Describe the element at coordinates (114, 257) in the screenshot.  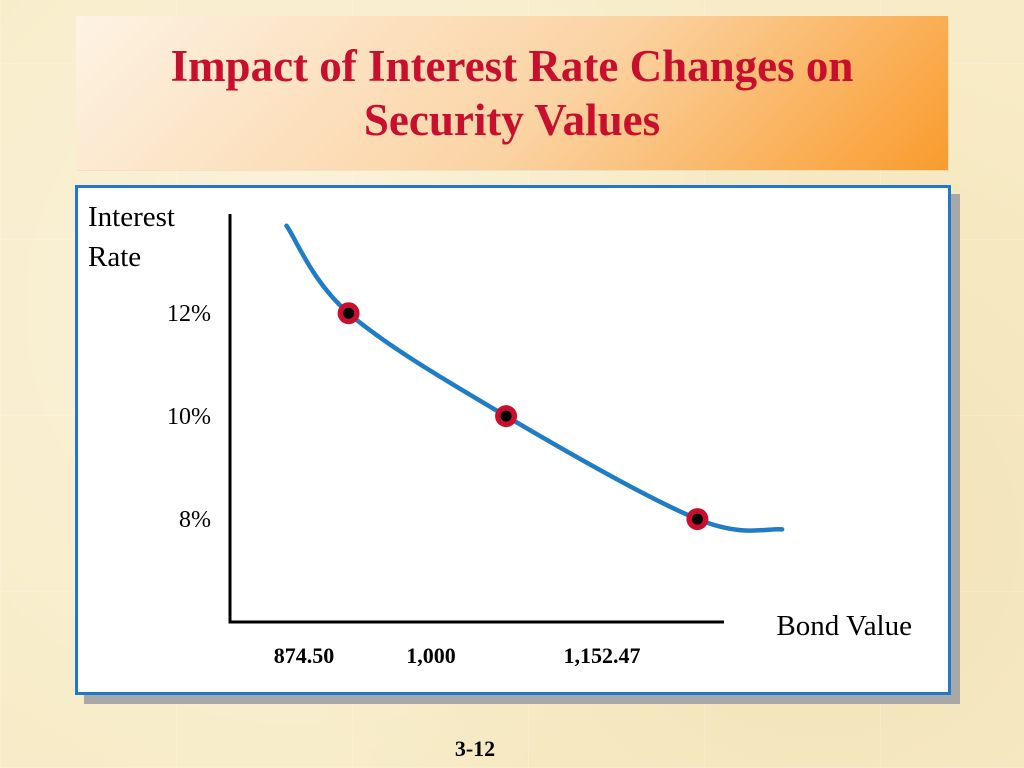
I see `y-axis-label-line2: Rate` at that location.